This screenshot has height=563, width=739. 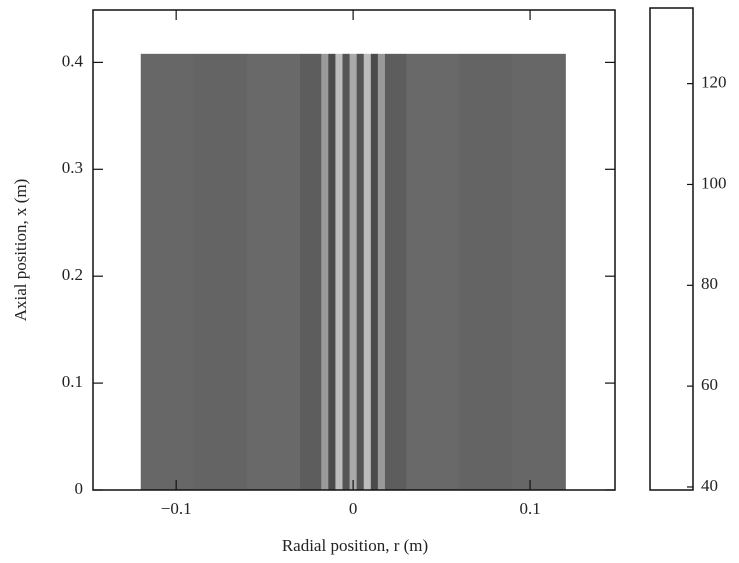 I want to click on colorbar-tick-label: 60, so click(x=709, y=384).